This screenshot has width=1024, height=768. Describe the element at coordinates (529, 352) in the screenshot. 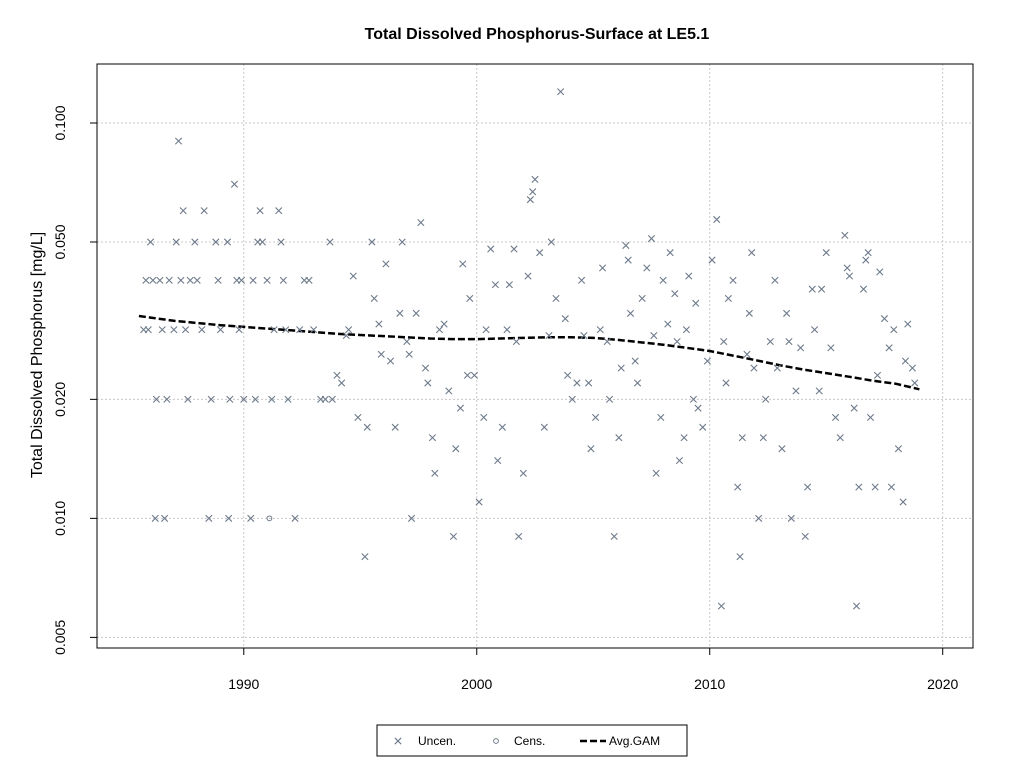

I see `avg-gam-series` at that location.